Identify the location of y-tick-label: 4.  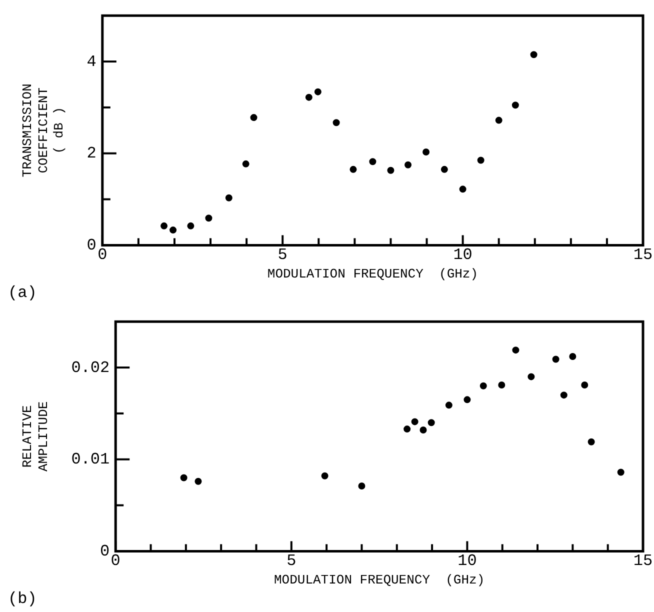
(91, 61).